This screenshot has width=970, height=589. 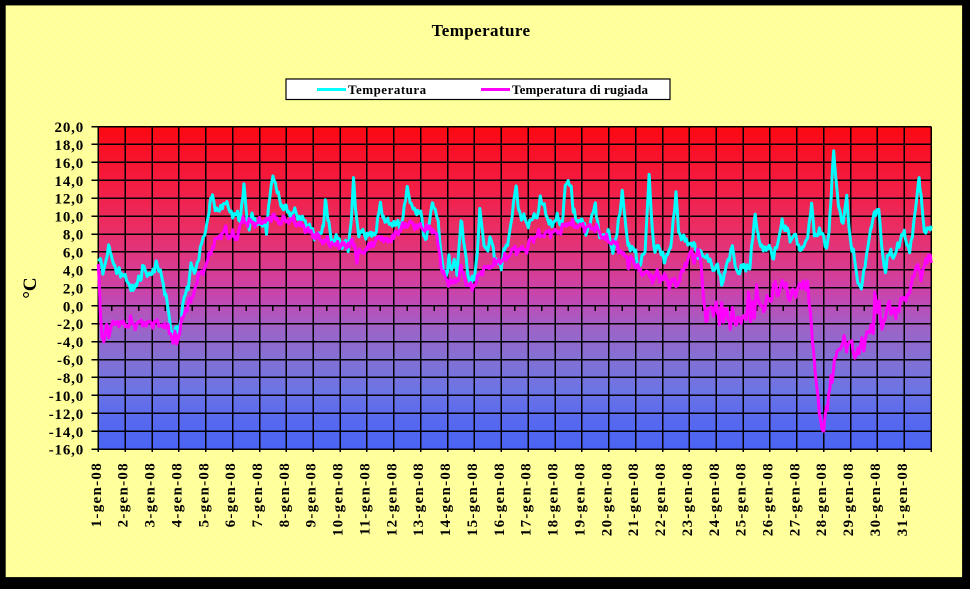 What do you see at coordinates (177, 494) in the screenshot?
I see `svg-text: 4-gen-08` at bounding box center [177, 494].